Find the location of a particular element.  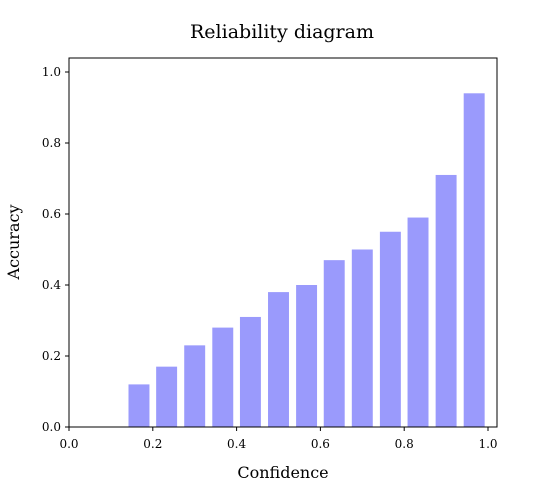

y-tick-label-0: 0.0 is located at coordinates (51, 427).